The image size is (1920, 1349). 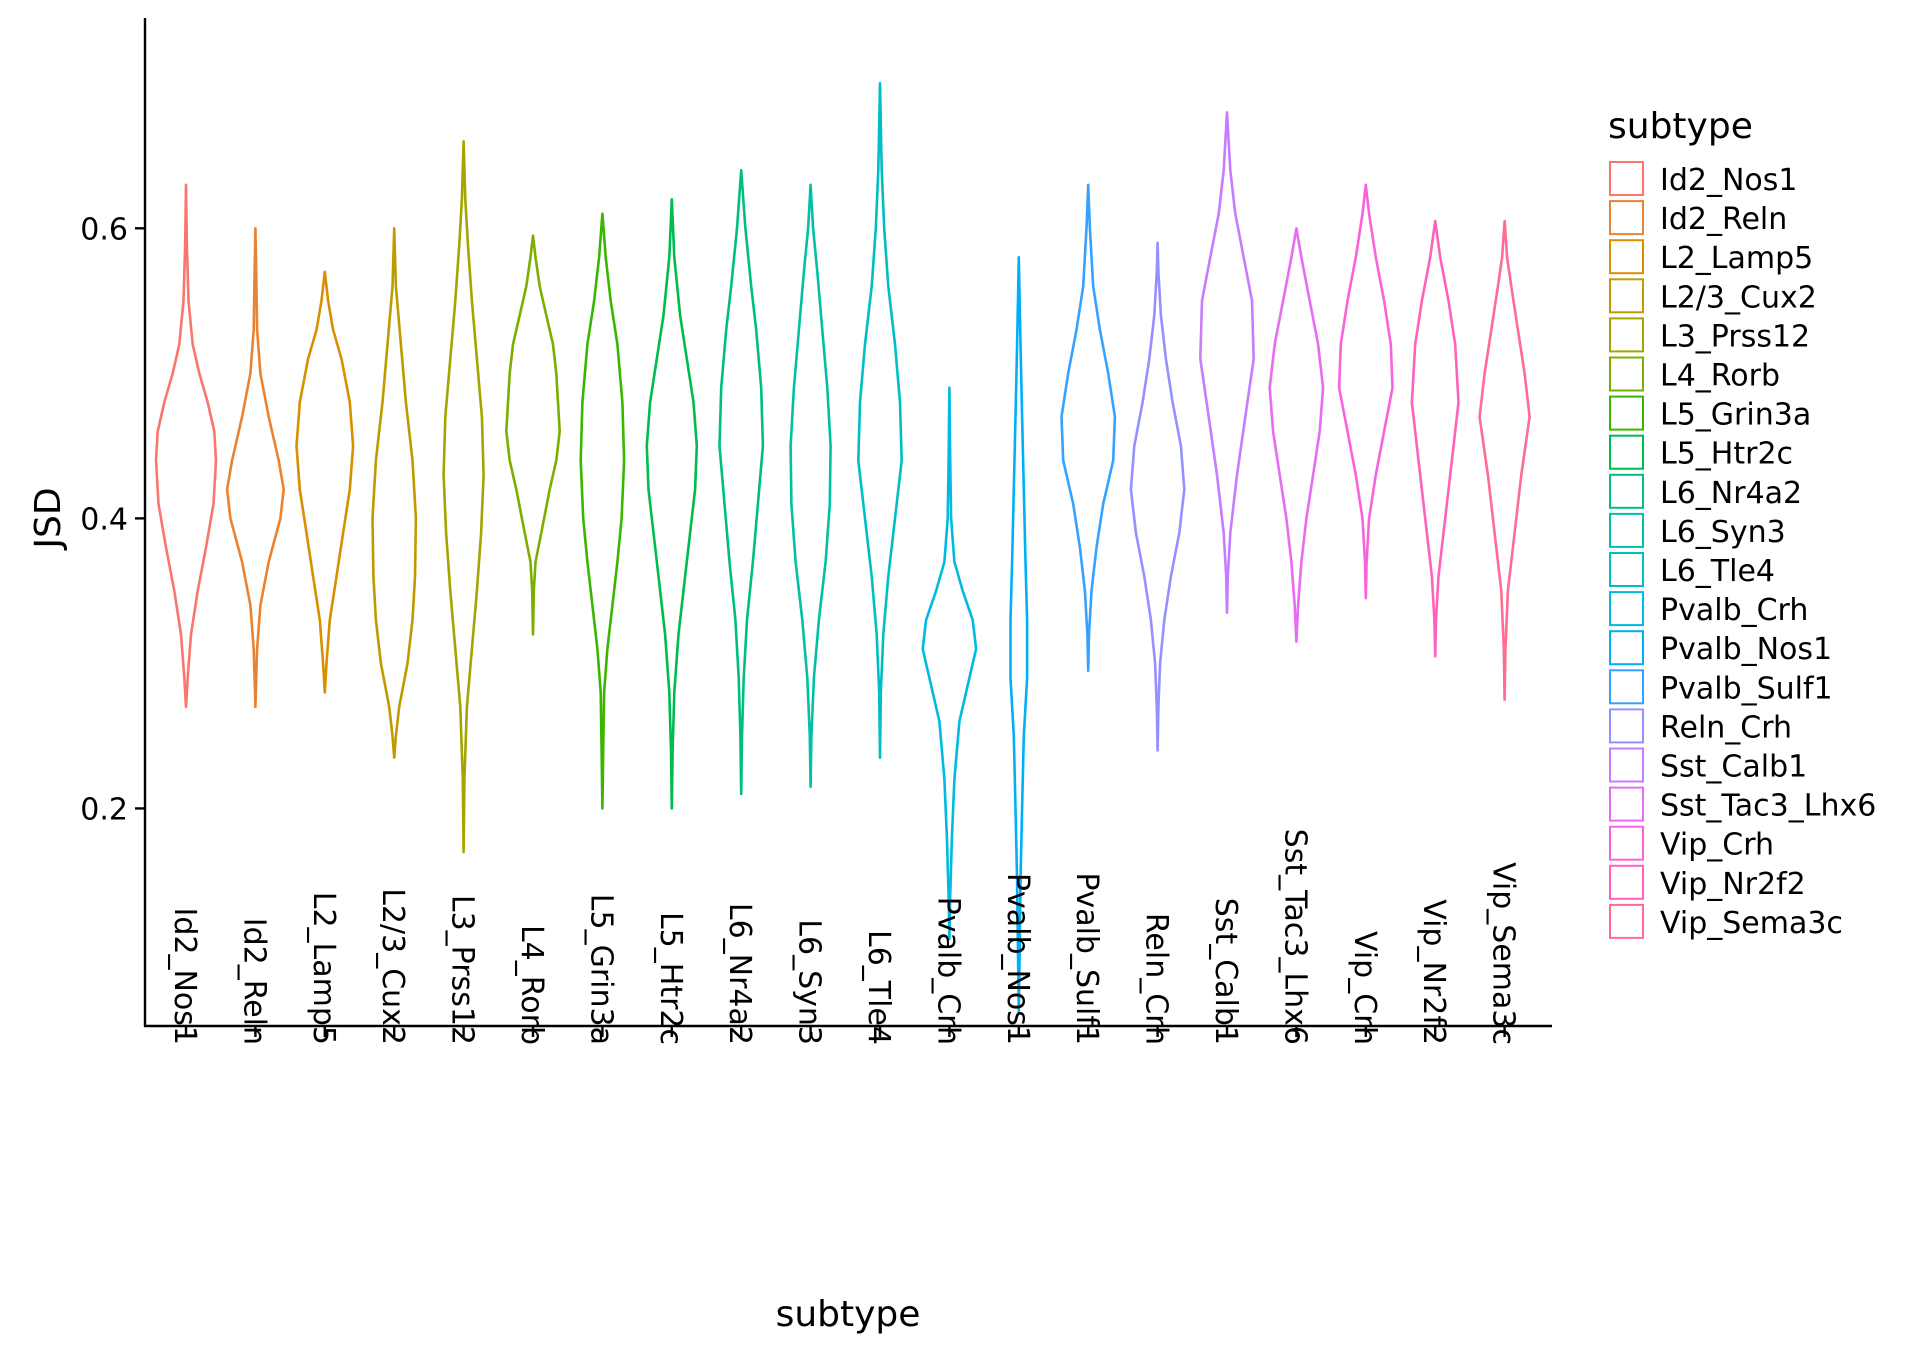 I want to click on legend-label: L4_Rorb, so click(x=1720, y=376).